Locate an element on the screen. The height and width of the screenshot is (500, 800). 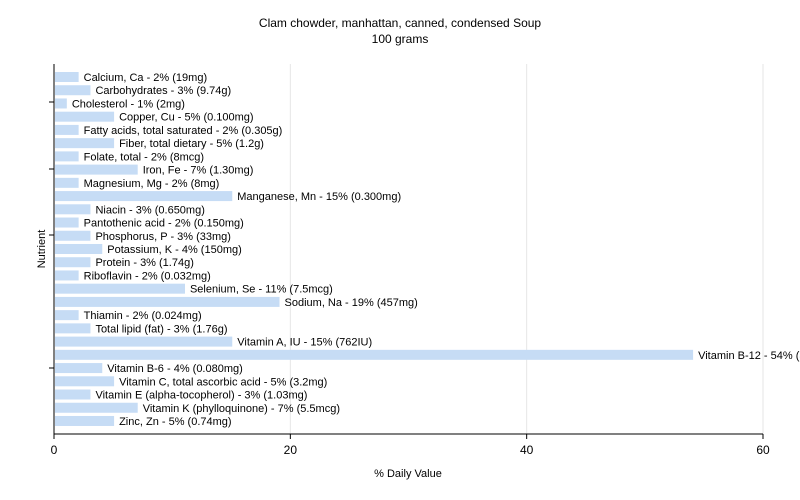
bar-label: Niacin - 3% (0.650mg) is located at coordinates (149, 210).